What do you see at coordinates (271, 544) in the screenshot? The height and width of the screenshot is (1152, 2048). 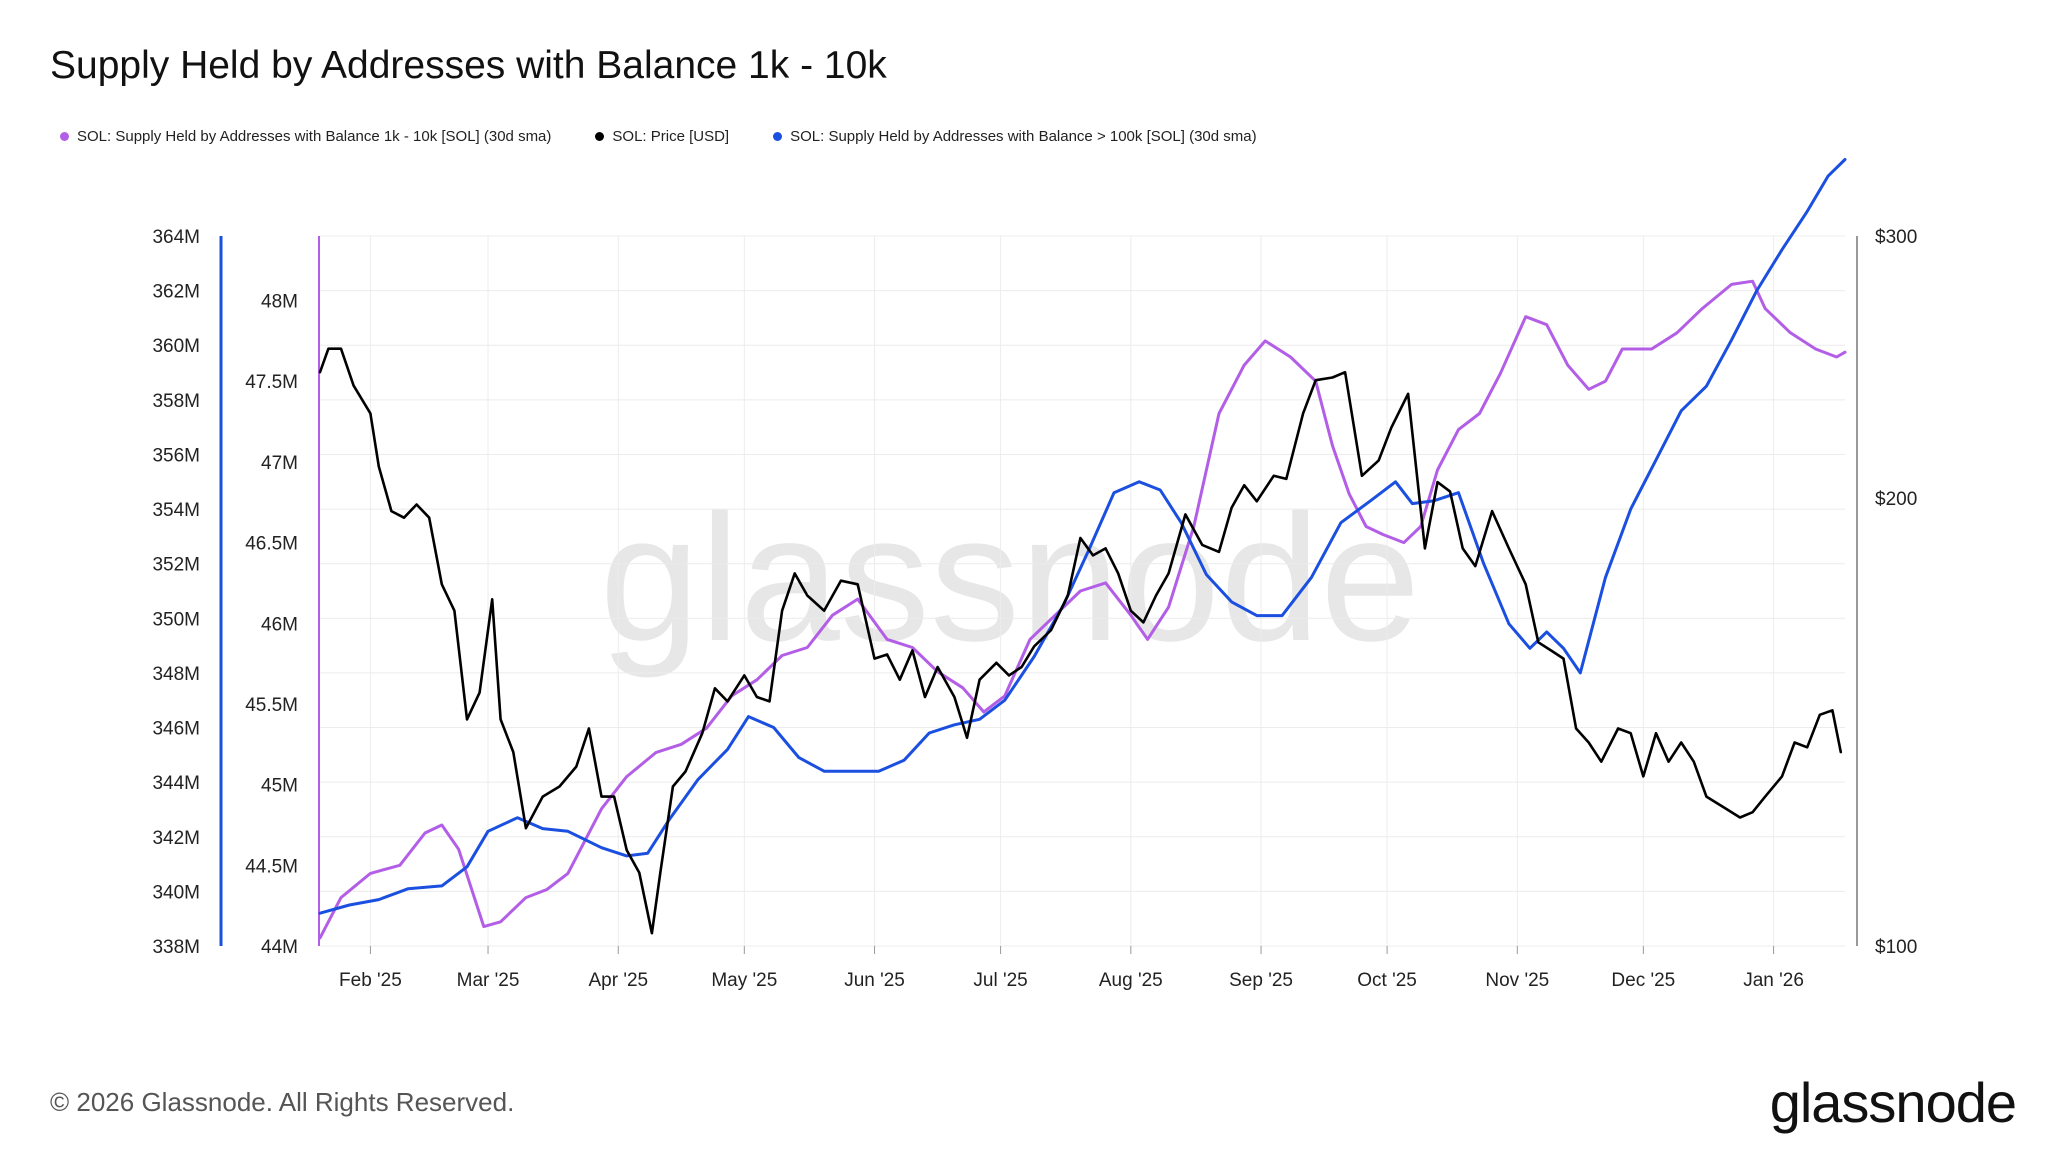 I see `y-tick-label-inner: 46.5M` at bounding box center [271, 544].